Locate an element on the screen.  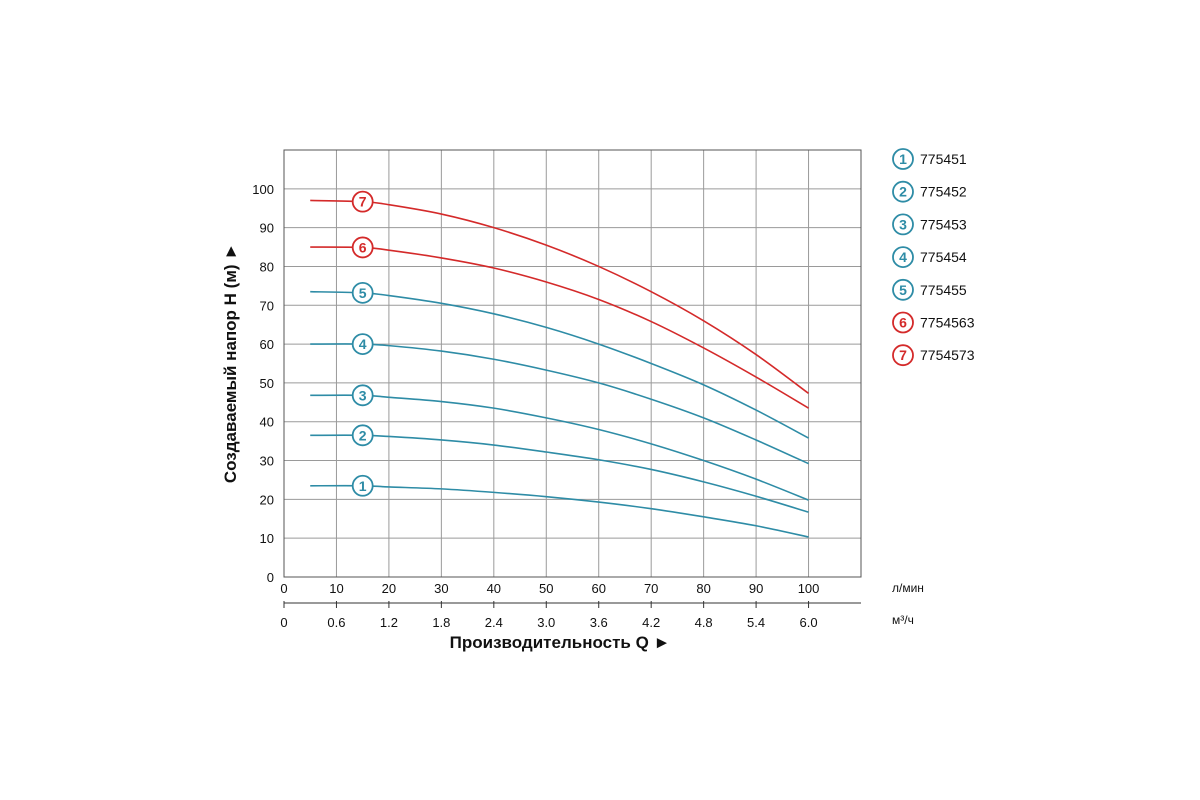
curve-badge-label-7: 7 is located at coordinates (363, 202).